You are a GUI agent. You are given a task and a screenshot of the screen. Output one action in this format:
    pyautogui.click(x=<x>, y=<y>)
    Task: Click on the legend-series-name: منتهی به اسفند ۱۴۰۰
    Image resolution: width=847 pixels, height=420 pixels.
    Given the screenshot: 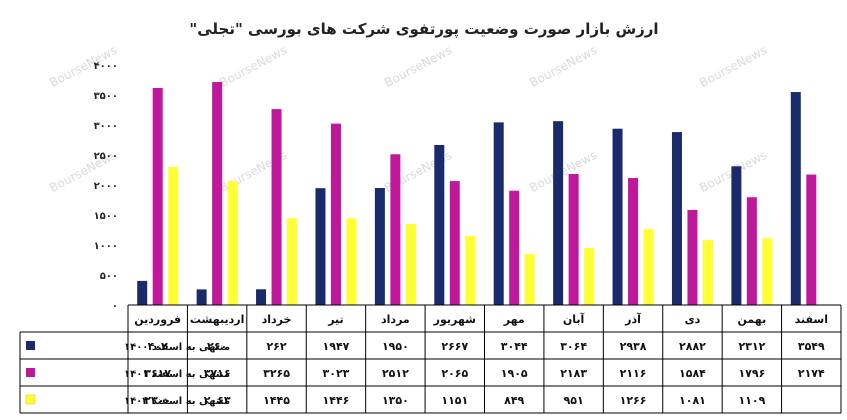 What is the action you would take?
    pyautogui.click(x=177, y=347)
    